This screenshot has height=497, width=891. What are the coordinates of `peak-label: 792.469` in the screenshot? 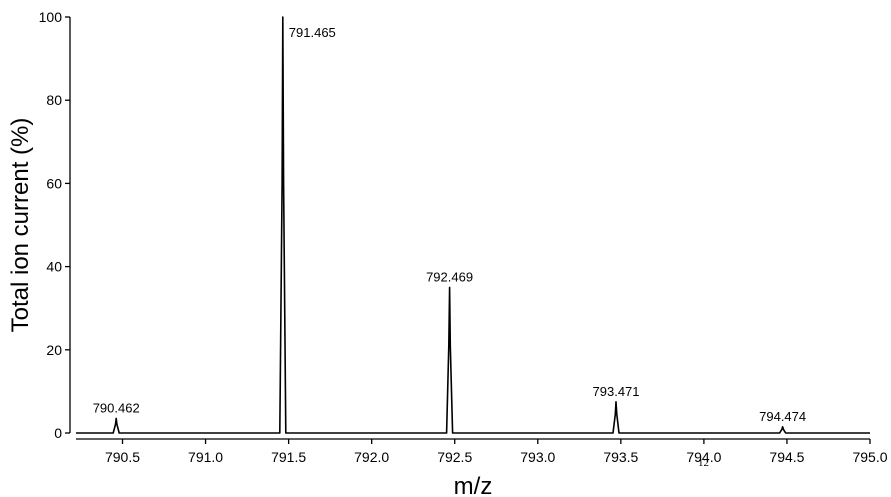 It's located at (449, 276).